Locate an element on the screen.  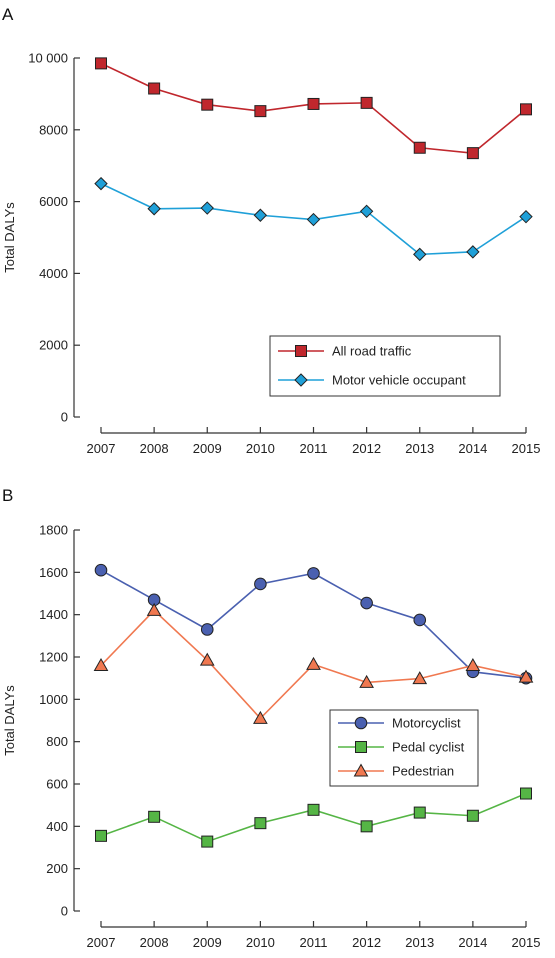
y-tick-label: 1200 is located at coordinates (53, 657).